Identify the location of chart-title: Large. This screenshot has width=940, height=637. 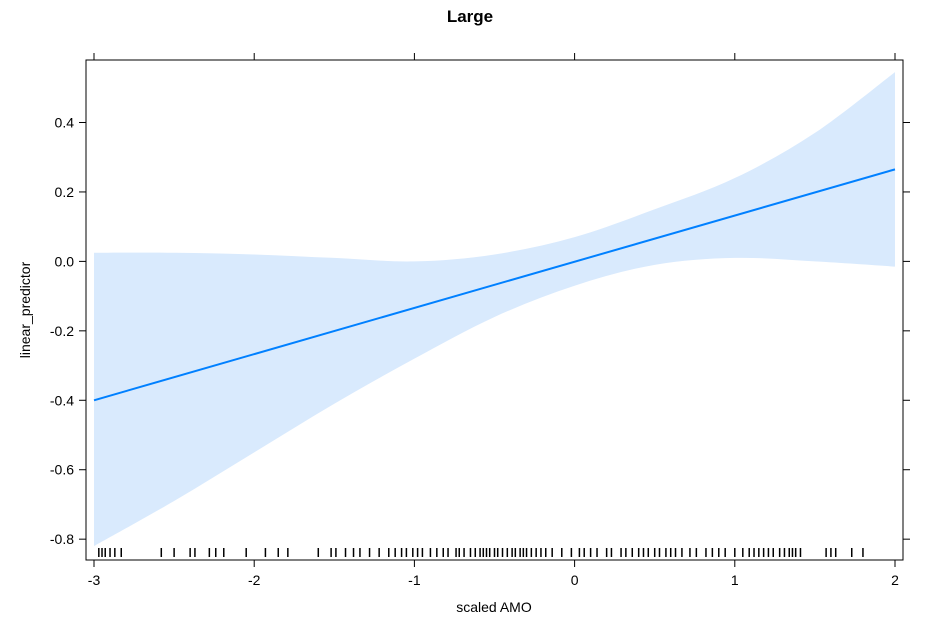
(470, 16).